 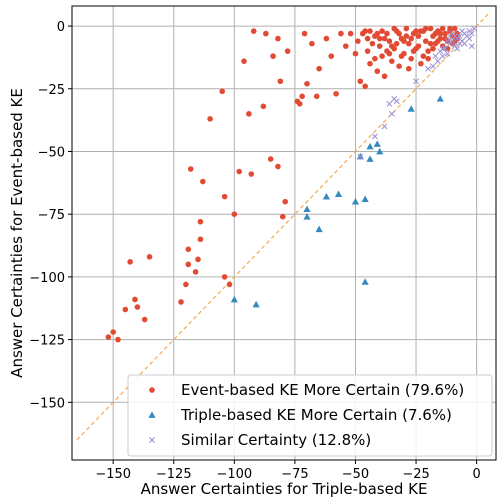 I want to click on x-tick-label: −50, so click(x=355, y=474).